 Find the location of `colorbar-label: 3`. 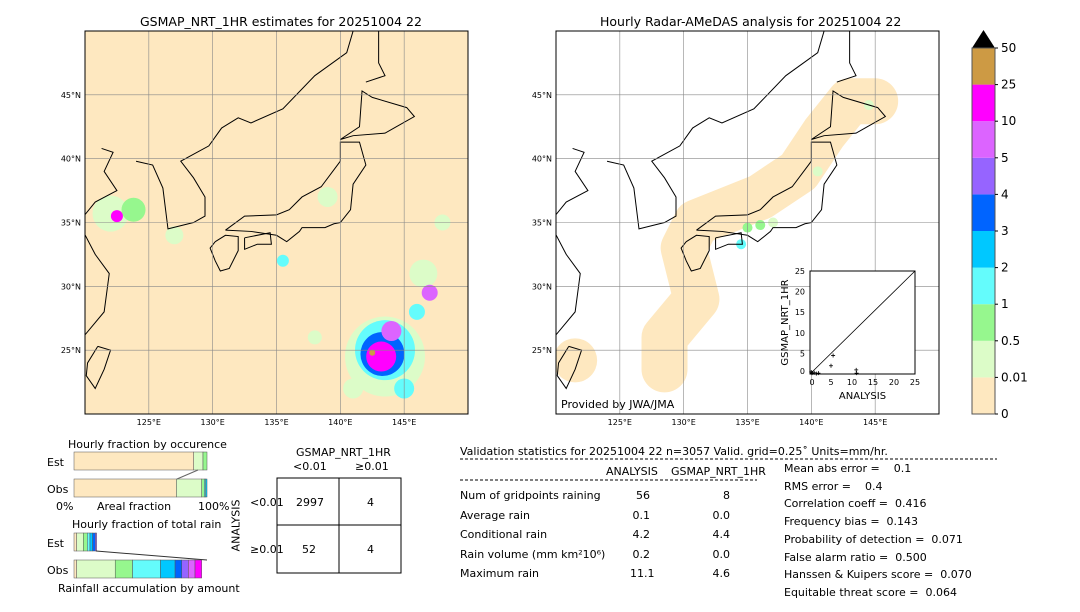

colorbar-label: 3 is located at coordinates (1005, 231).